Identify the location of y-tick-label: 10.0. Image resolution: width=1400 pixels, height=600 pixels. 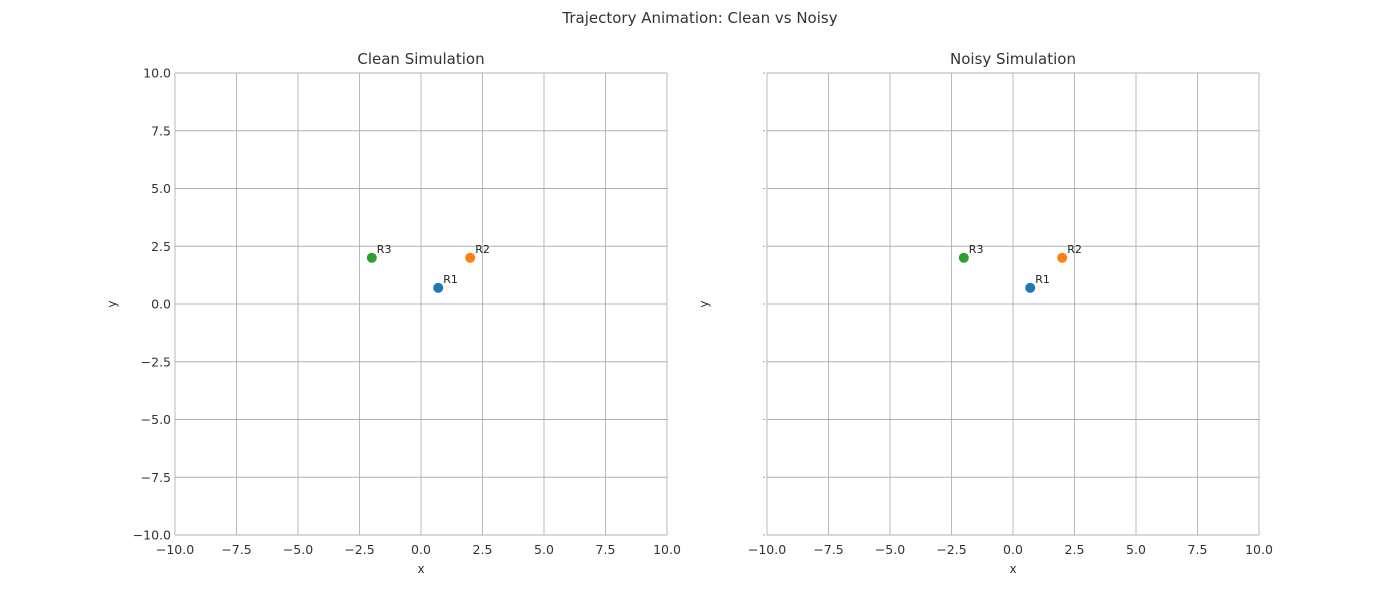
(157, 73).